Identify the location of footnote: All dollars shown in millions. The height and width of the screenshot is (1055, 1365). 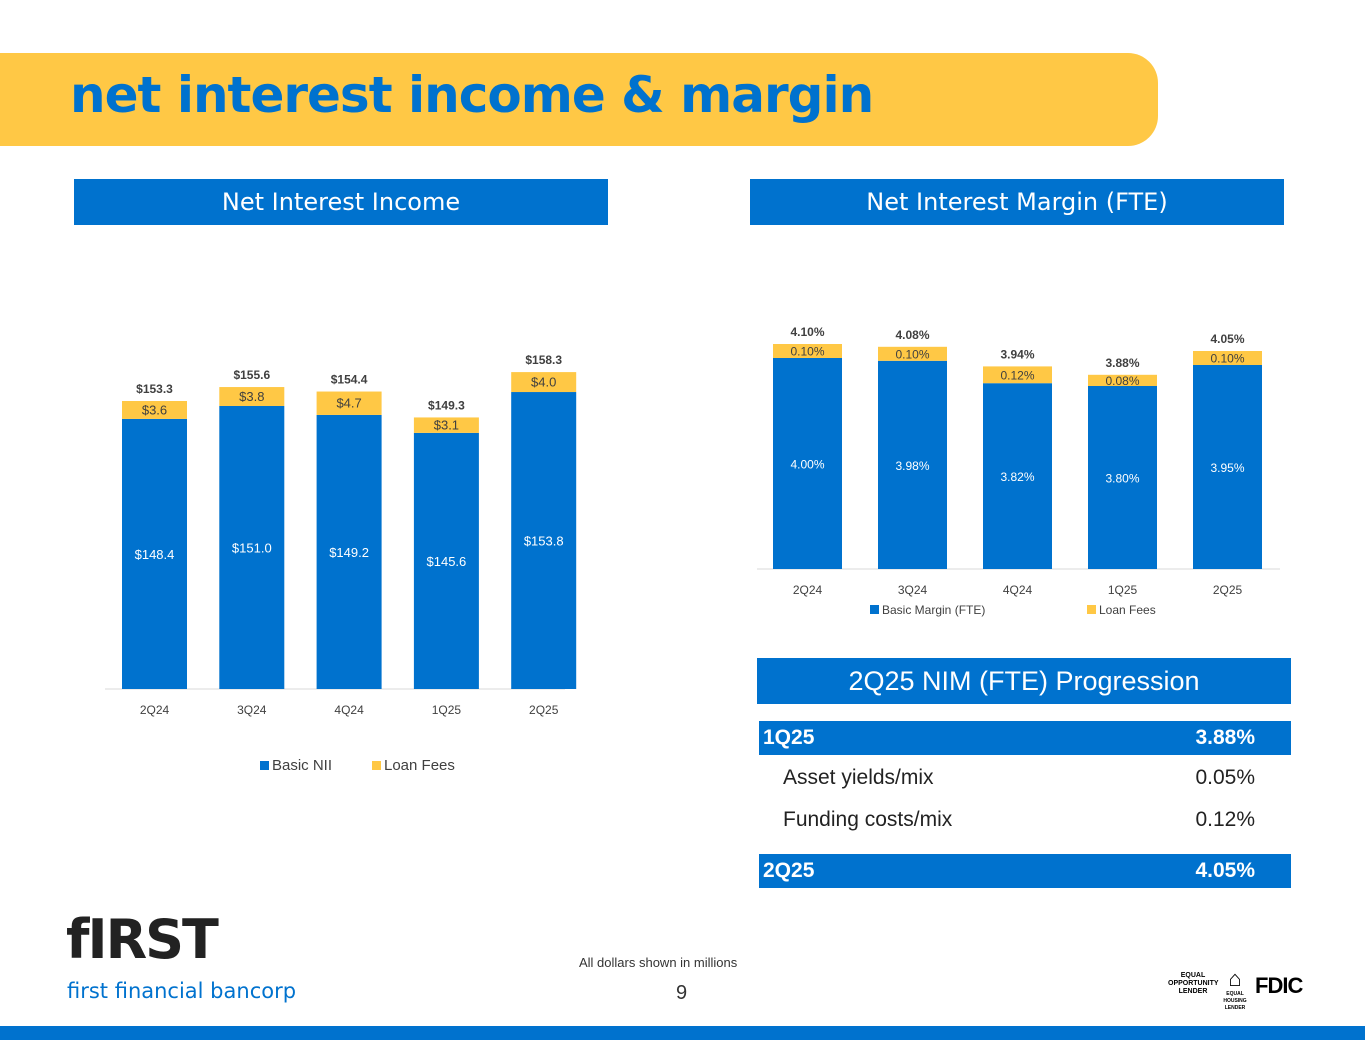
(658, 962).